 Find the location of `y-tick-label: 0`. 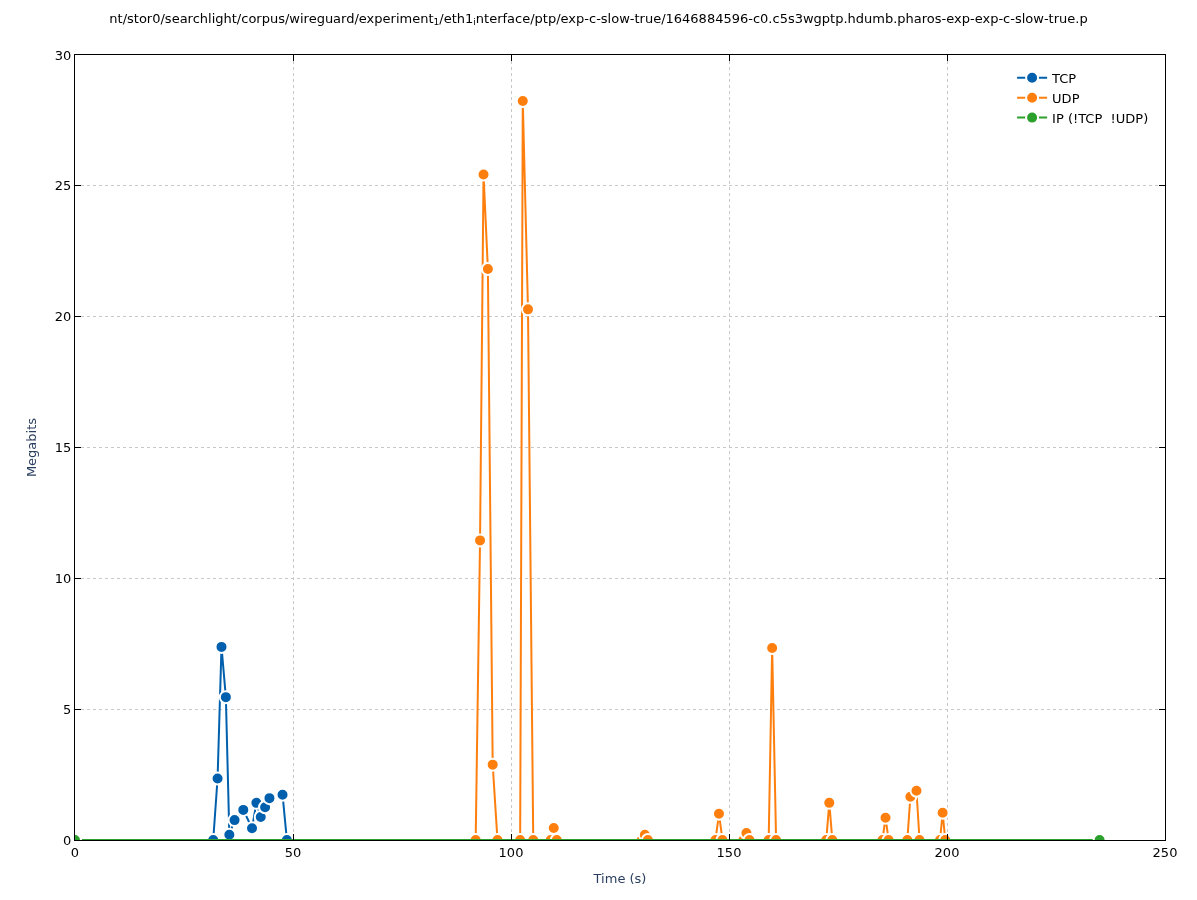

y-tick-label: 0 is located at coordinates (67, 840).